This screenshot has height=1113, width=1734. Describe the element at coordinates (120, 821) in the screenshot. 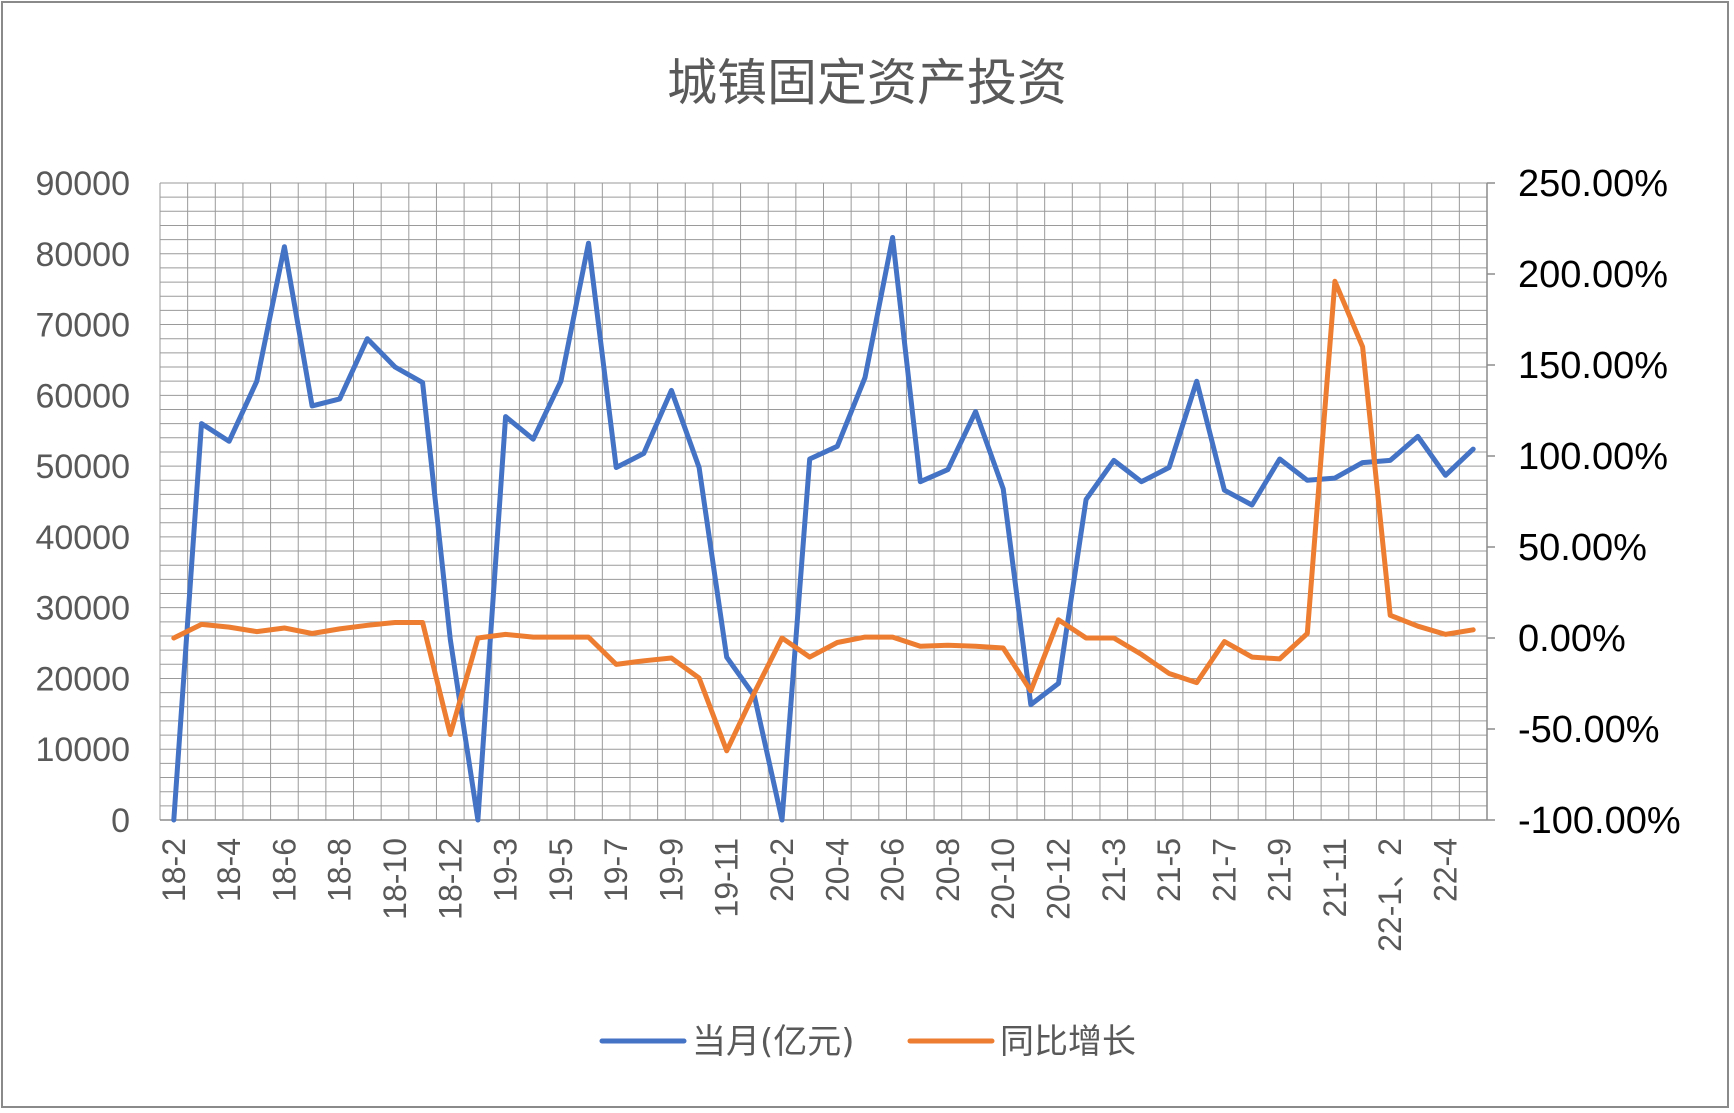

I see `left-tick-label: 0` at that location.